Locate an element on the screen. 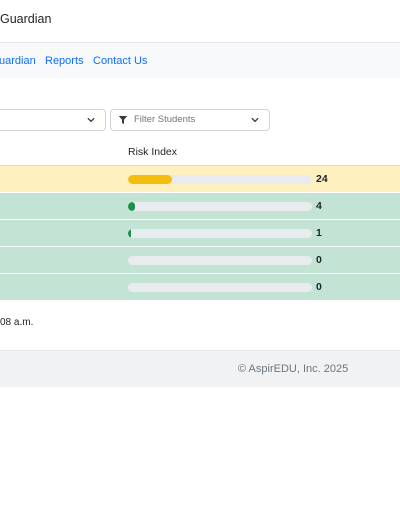 Image resolution: width=400 pixels, height=516 pixels. nav-link-guardian: uardian is located at coordinates (18, 61).